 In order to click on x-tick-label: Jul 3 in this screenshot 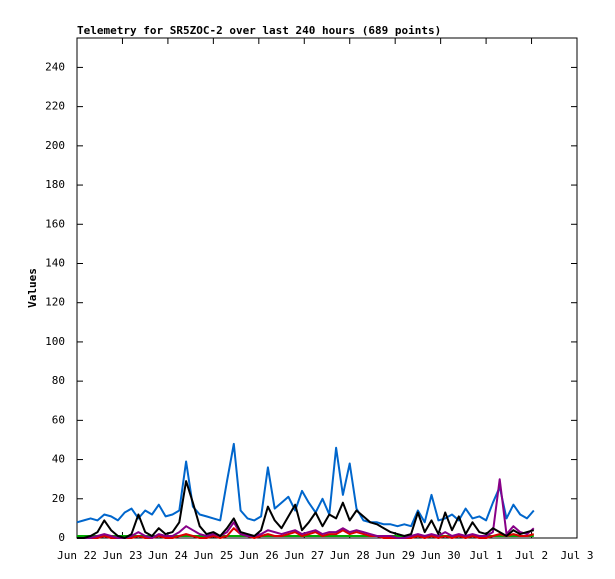, I will do `click(576, 555)`.